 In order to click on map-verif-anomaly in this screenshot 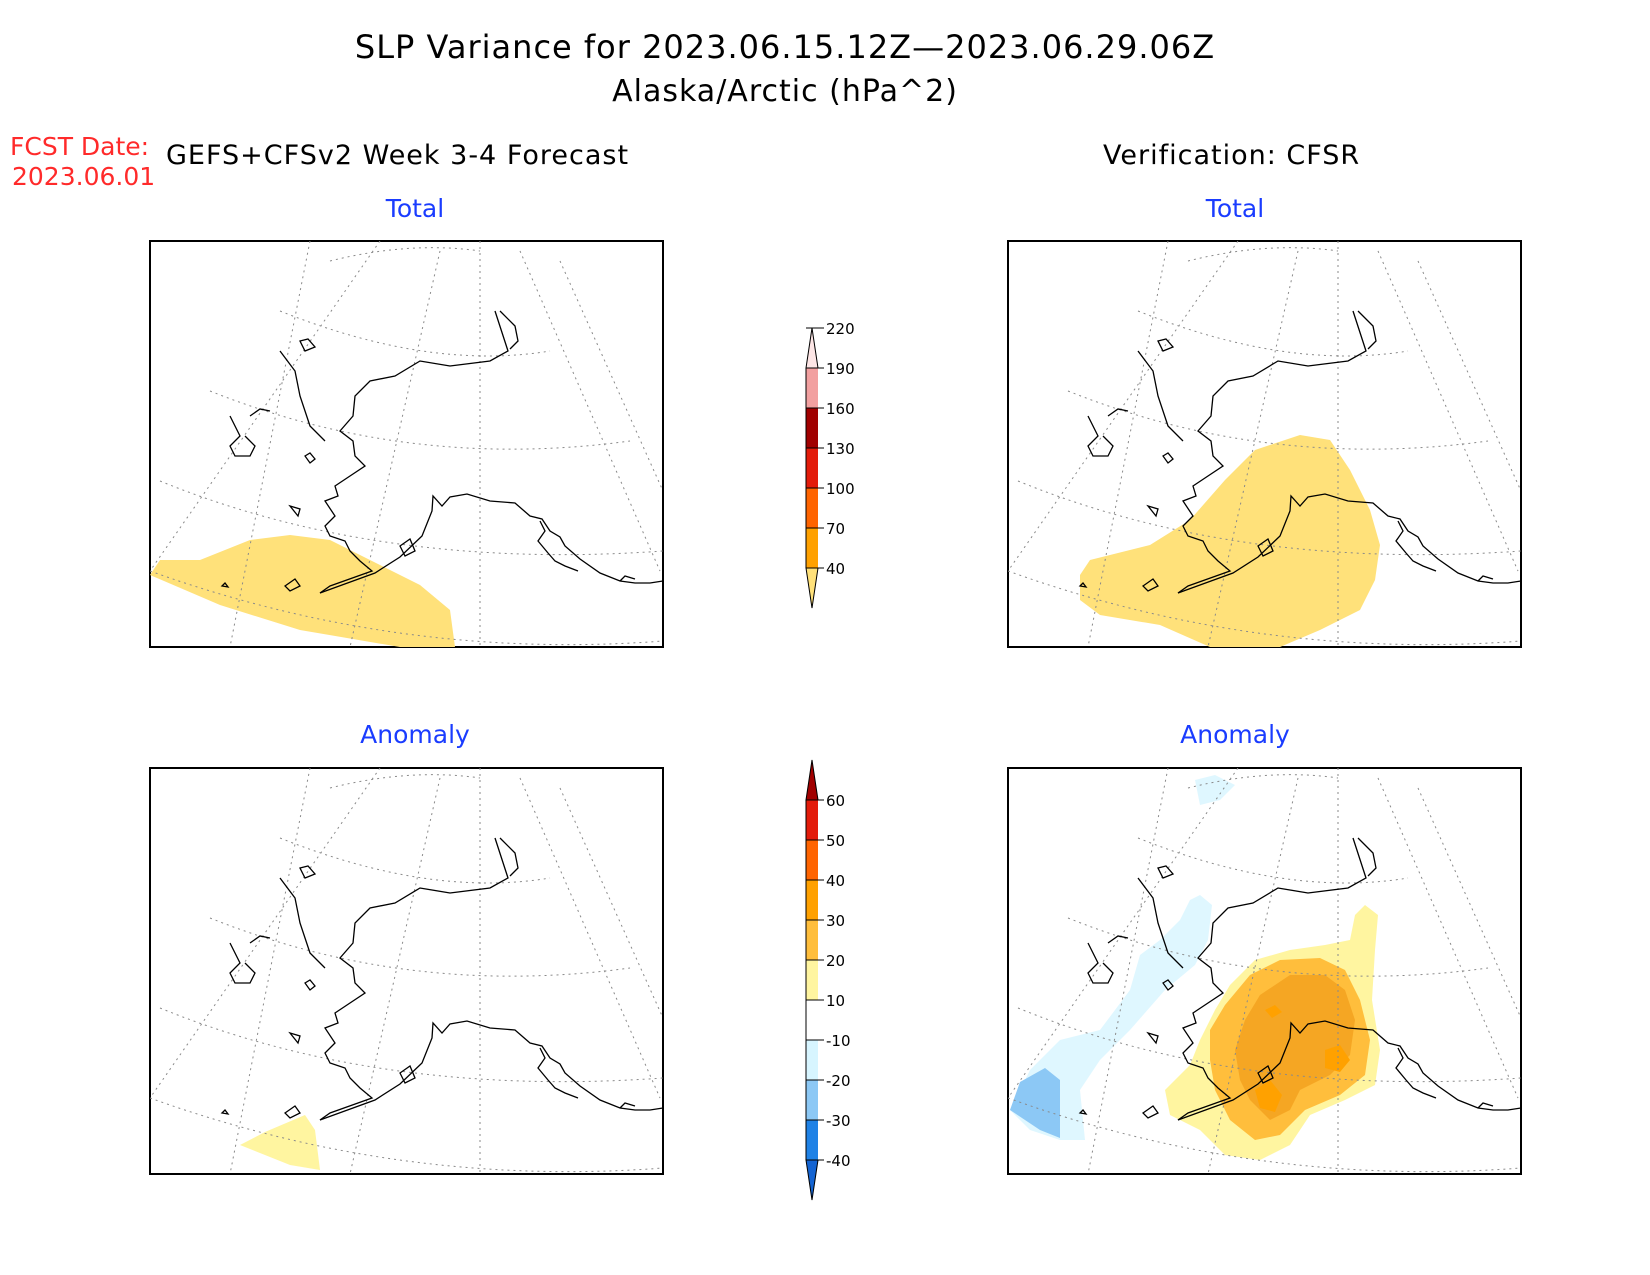, I will do `click(1264, 971)`.